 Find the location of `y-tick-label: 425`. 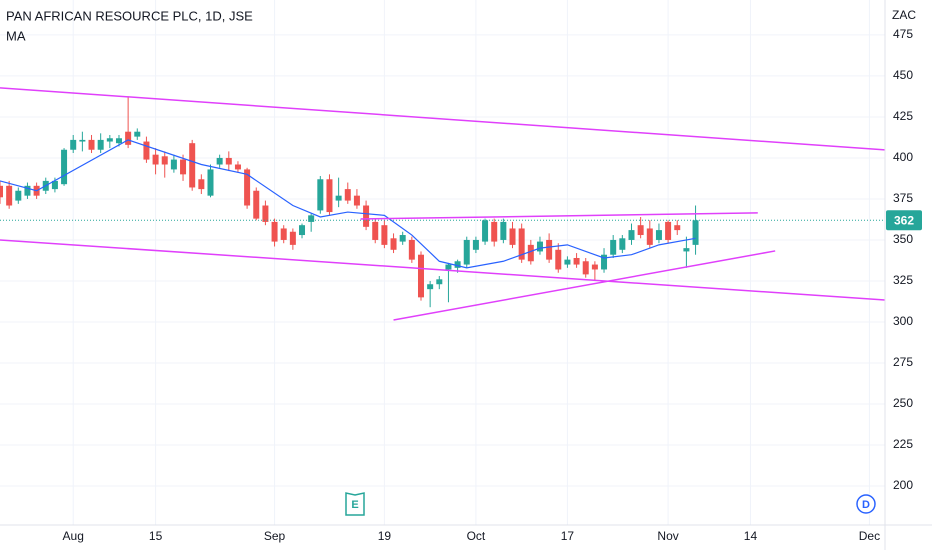

y-tick-label: 425 is located at coordinates (903, 116).